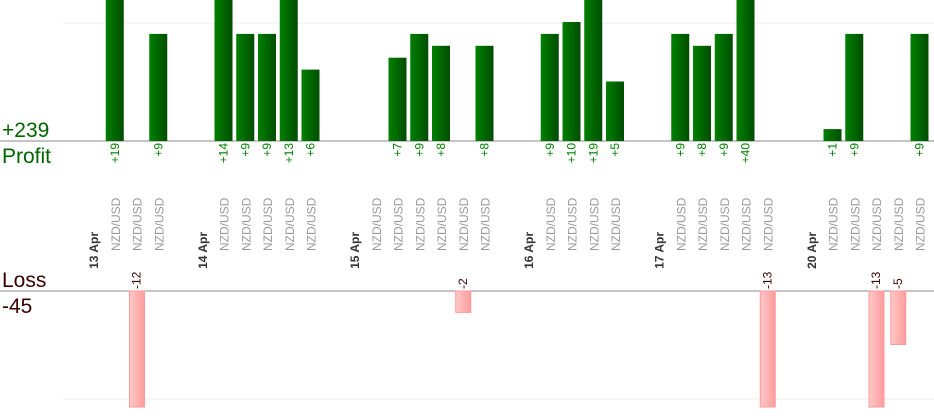 Image resolution: width=934 pixels, height=420 pixels. Describe the element at coordinates (224, 153) in the screenshot. I see `profit-value-label: +14` at that location.